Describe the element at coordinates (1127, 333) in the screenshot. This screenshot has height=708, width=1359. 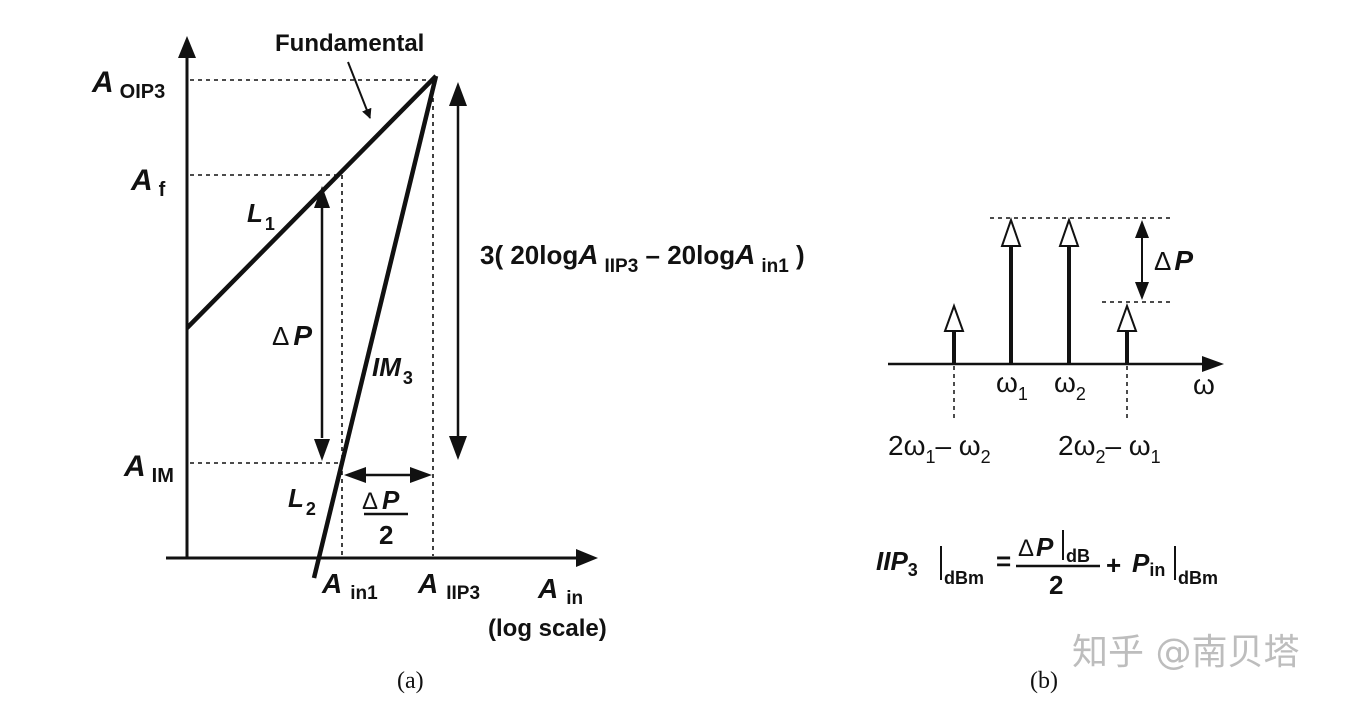
I see `spectral-line-im-high` at that location.